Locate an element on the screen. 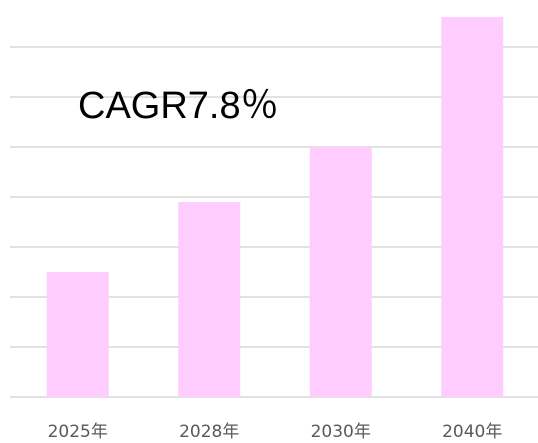 The width and height of the screenshot is (538, 443). x-tick-label: 2040年 is located at coordinates (472, 432).